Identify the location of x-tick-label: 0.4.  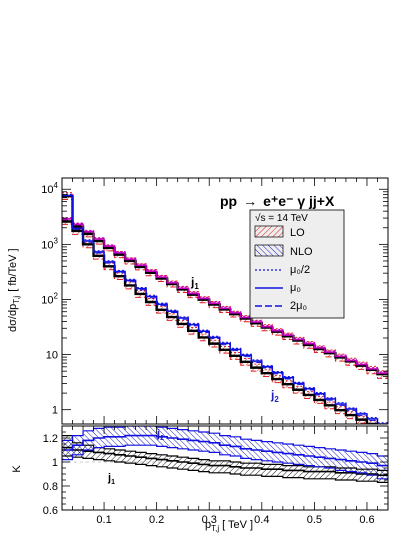
(261, 520).